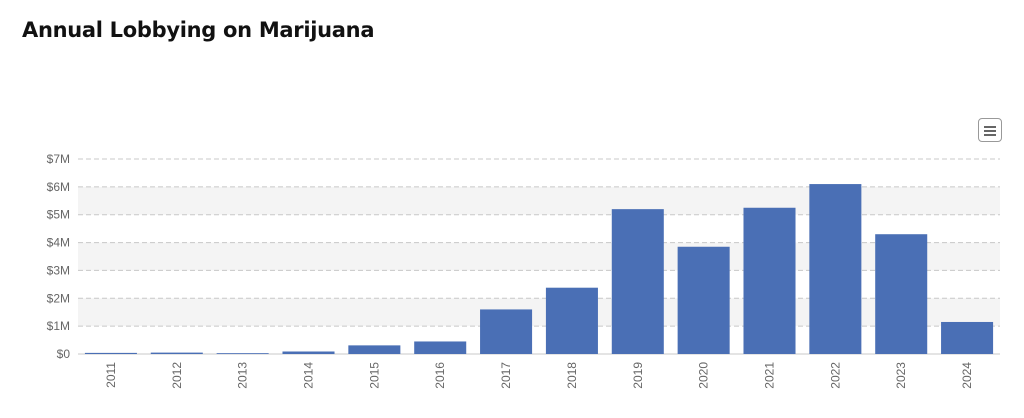  Describe the element at coordinates (58, 187) in the screenshot. I see `y-tick-label: $6M` at that location.